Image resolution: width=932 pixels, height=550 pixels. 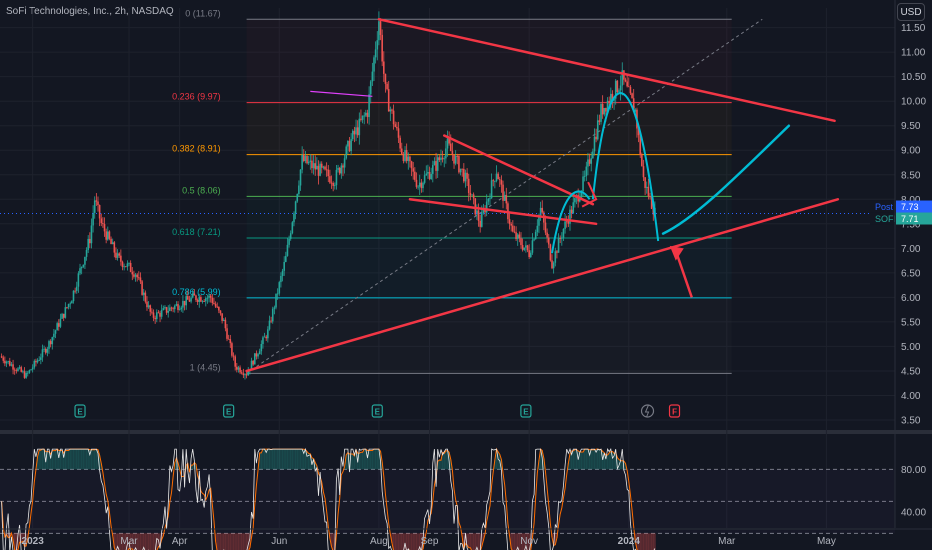 What do you see at coordinates (647, 411) in the screenshot?
I see `lightning-icon-bolt` at bounding box center [647, 411].